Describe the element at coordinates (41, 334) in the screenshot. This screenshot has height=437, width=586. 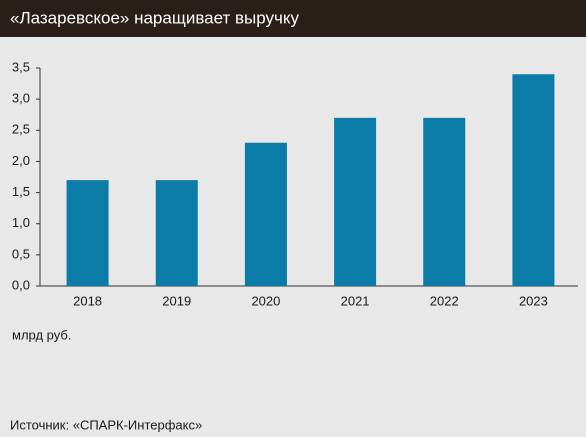
I see `unit-label: млрд руб.` at that location.